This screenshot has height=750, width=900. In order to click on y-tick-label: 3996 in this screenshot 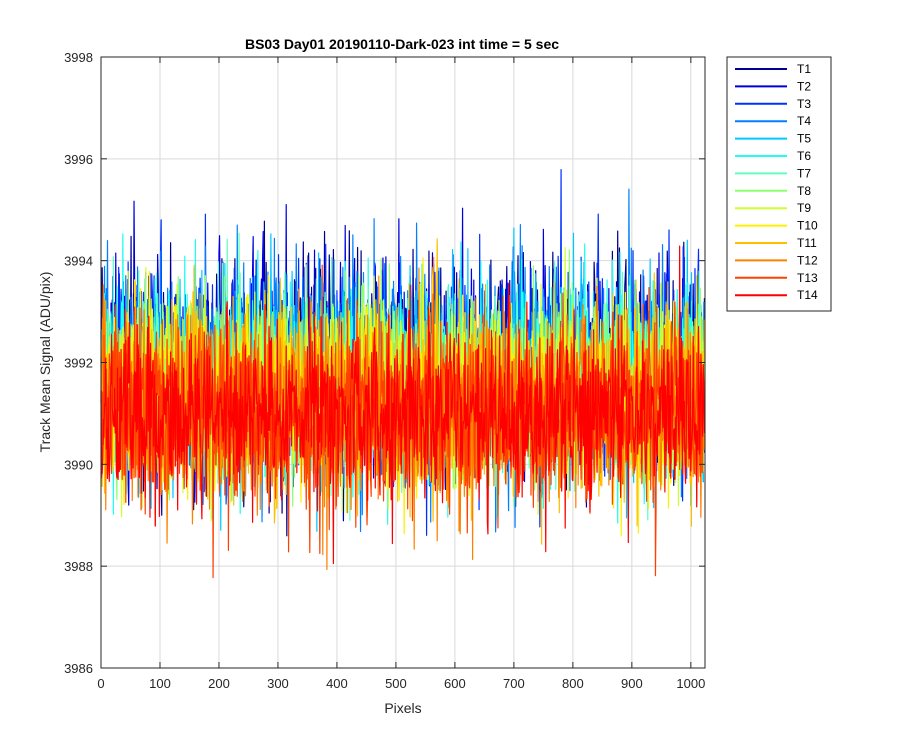, I will do `click(78, 159)`.